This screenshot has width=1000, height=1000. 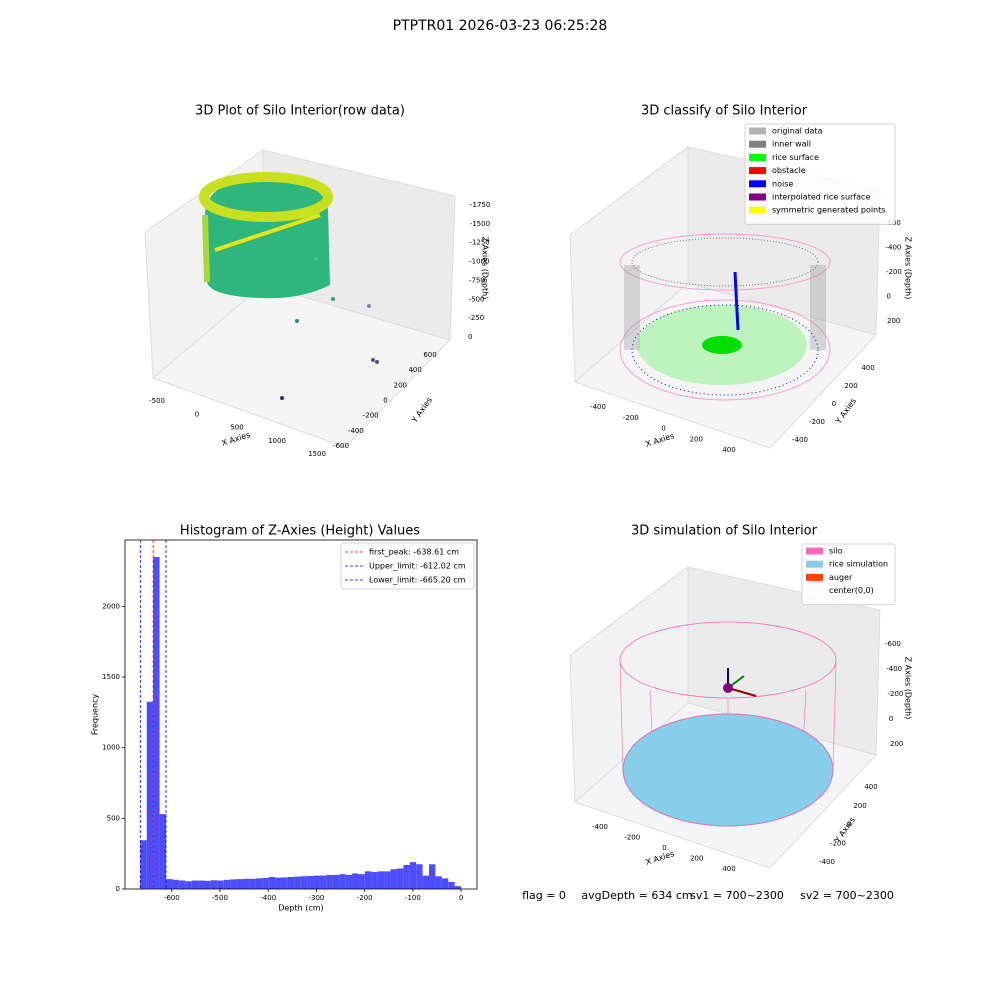 I want to click on chart-title: Histogram of Z-Axies (Height) Values, so click(x=300, y=531).